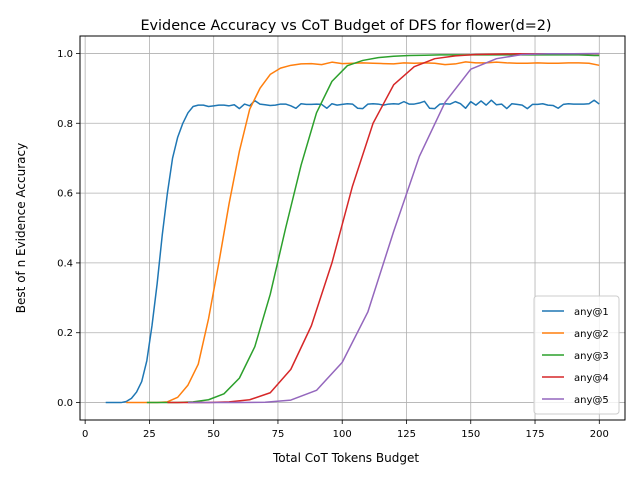  Describe the element at coordinates (470, 434) in the screenshot. I see `x-tick-label: 150` at that location.